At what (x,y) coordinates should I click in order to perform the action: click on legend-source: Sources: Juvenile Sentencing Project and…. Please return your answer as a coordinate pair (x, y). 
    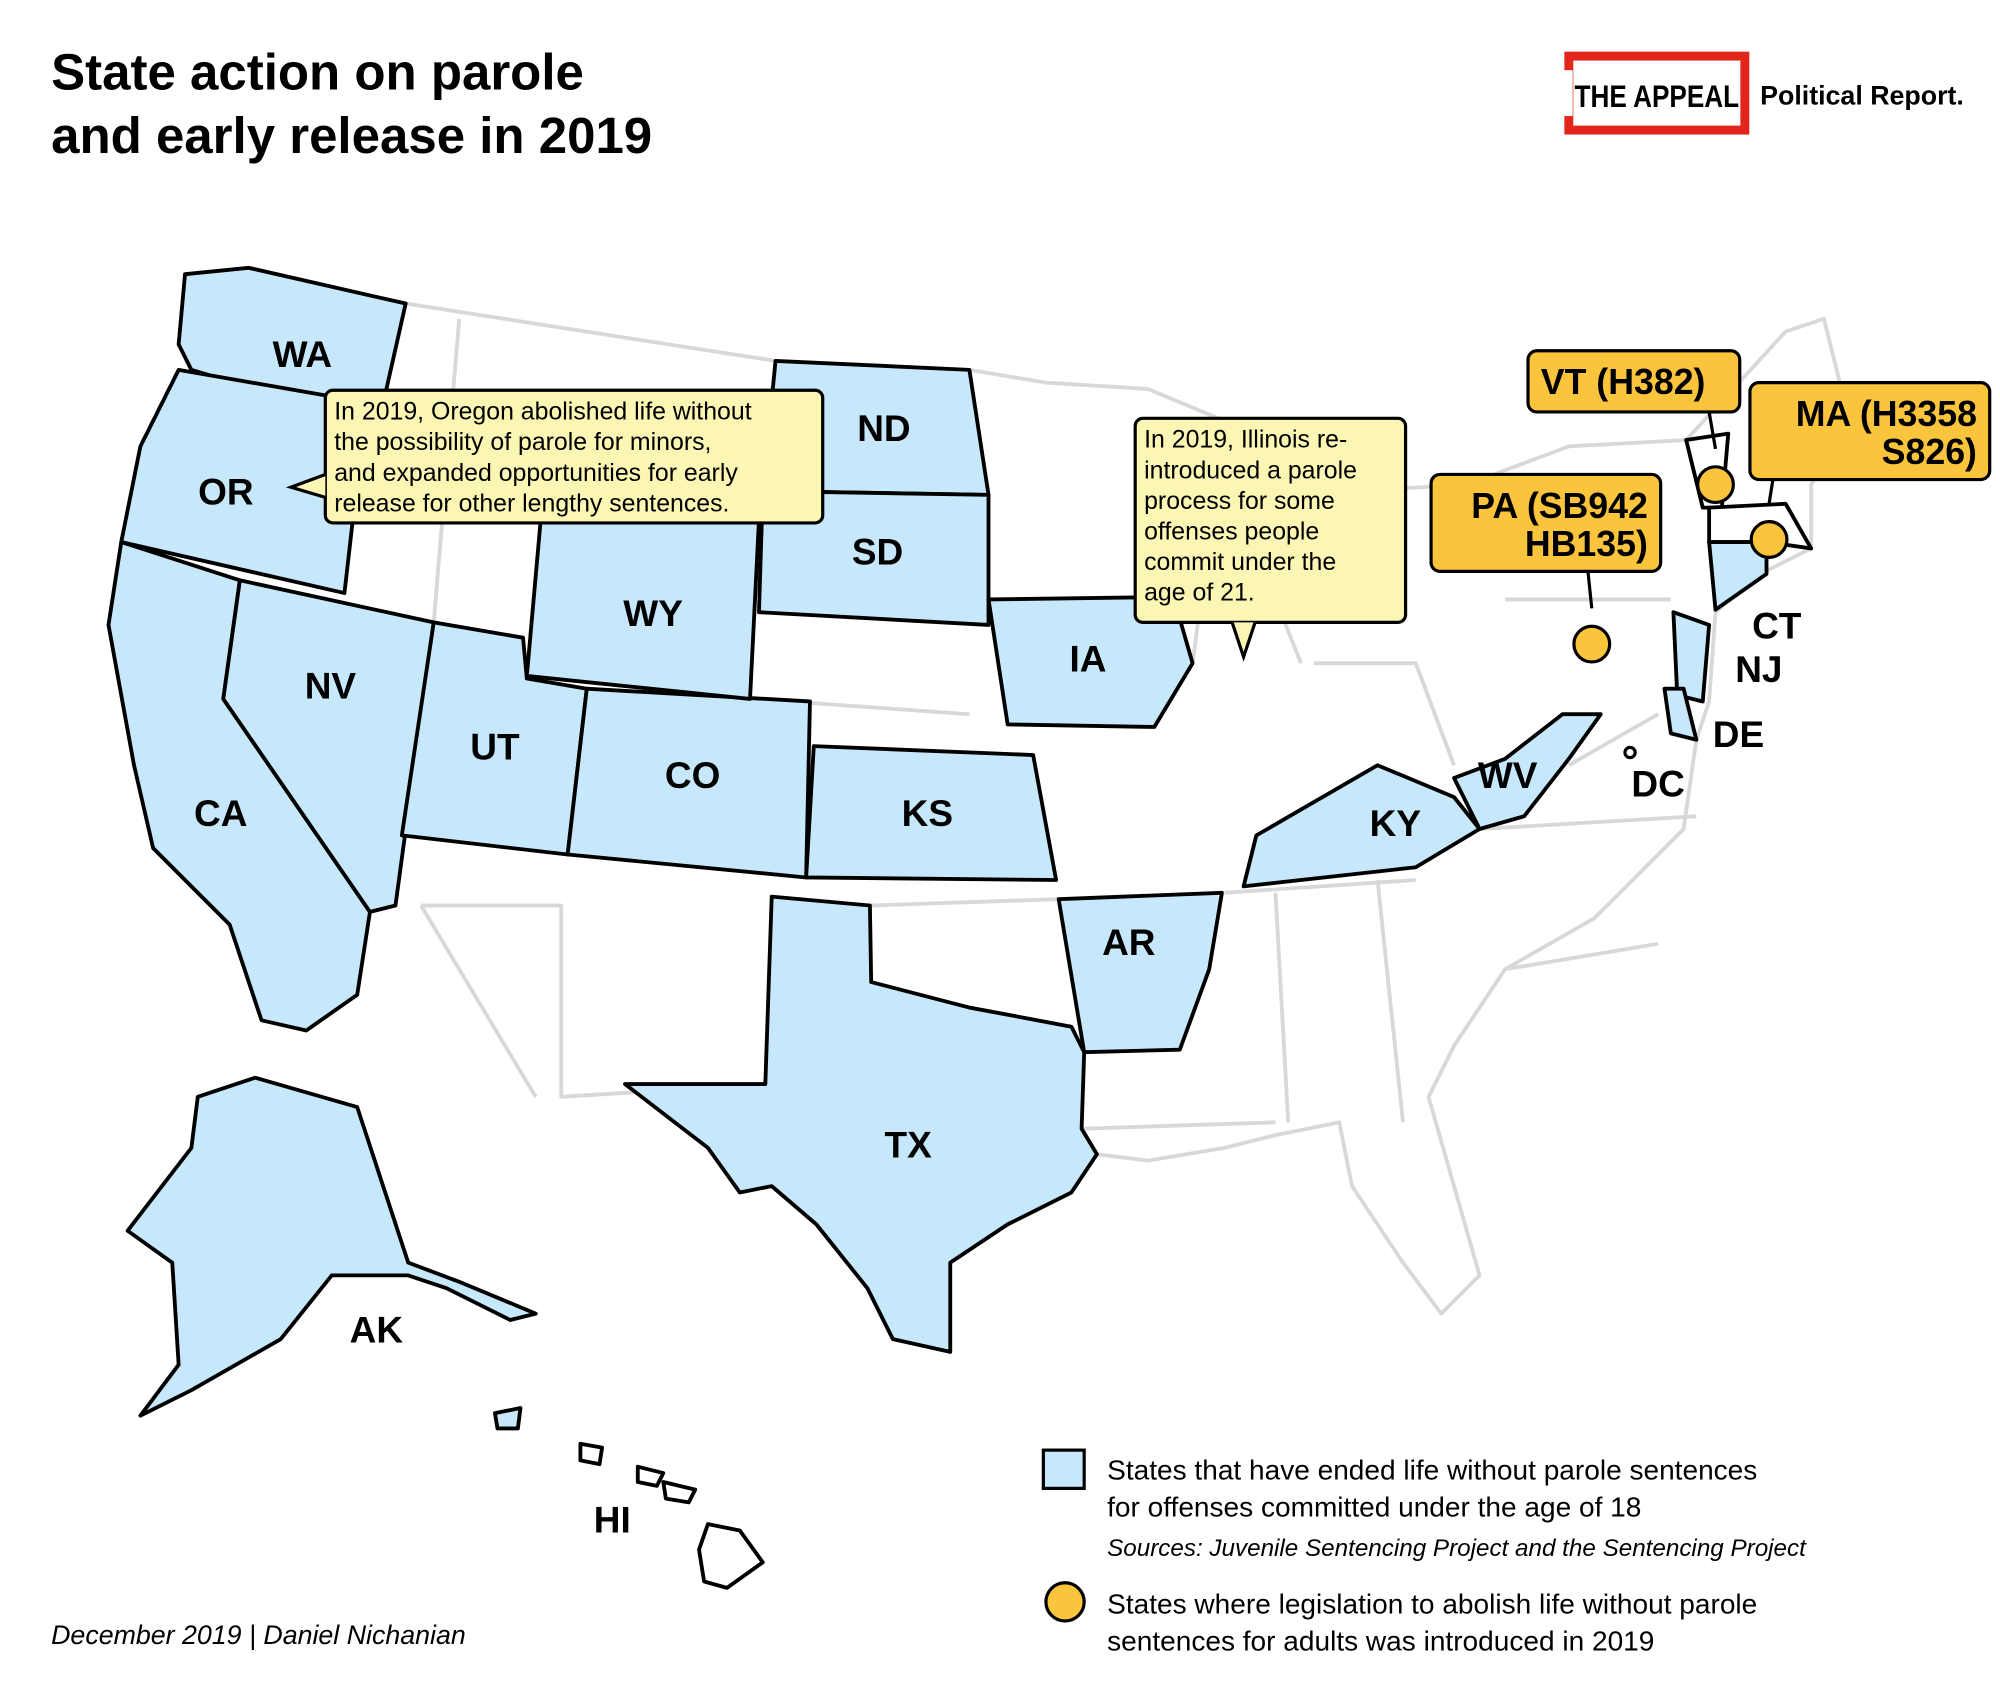
    Looking at the image, I should click on (1457, 1548).